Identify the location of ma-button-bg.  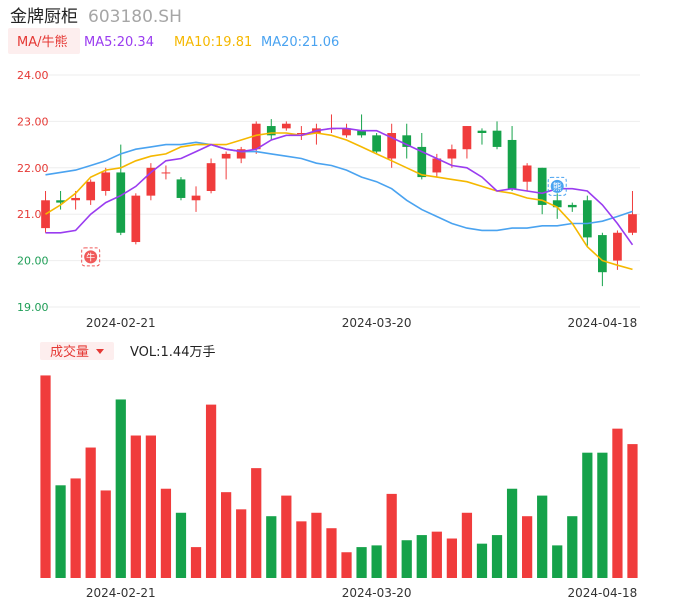
(44, 41).